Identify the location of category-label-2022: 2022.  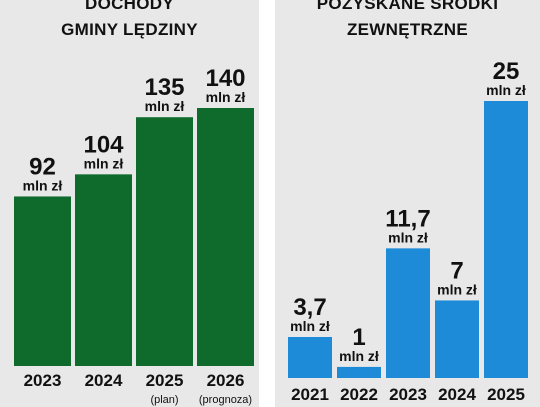
(359, 394).